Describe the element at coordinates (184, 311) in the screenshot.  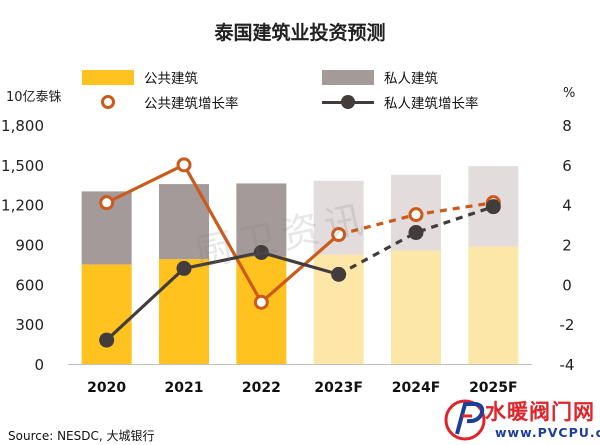
I see `bar-public-2021` at that location.